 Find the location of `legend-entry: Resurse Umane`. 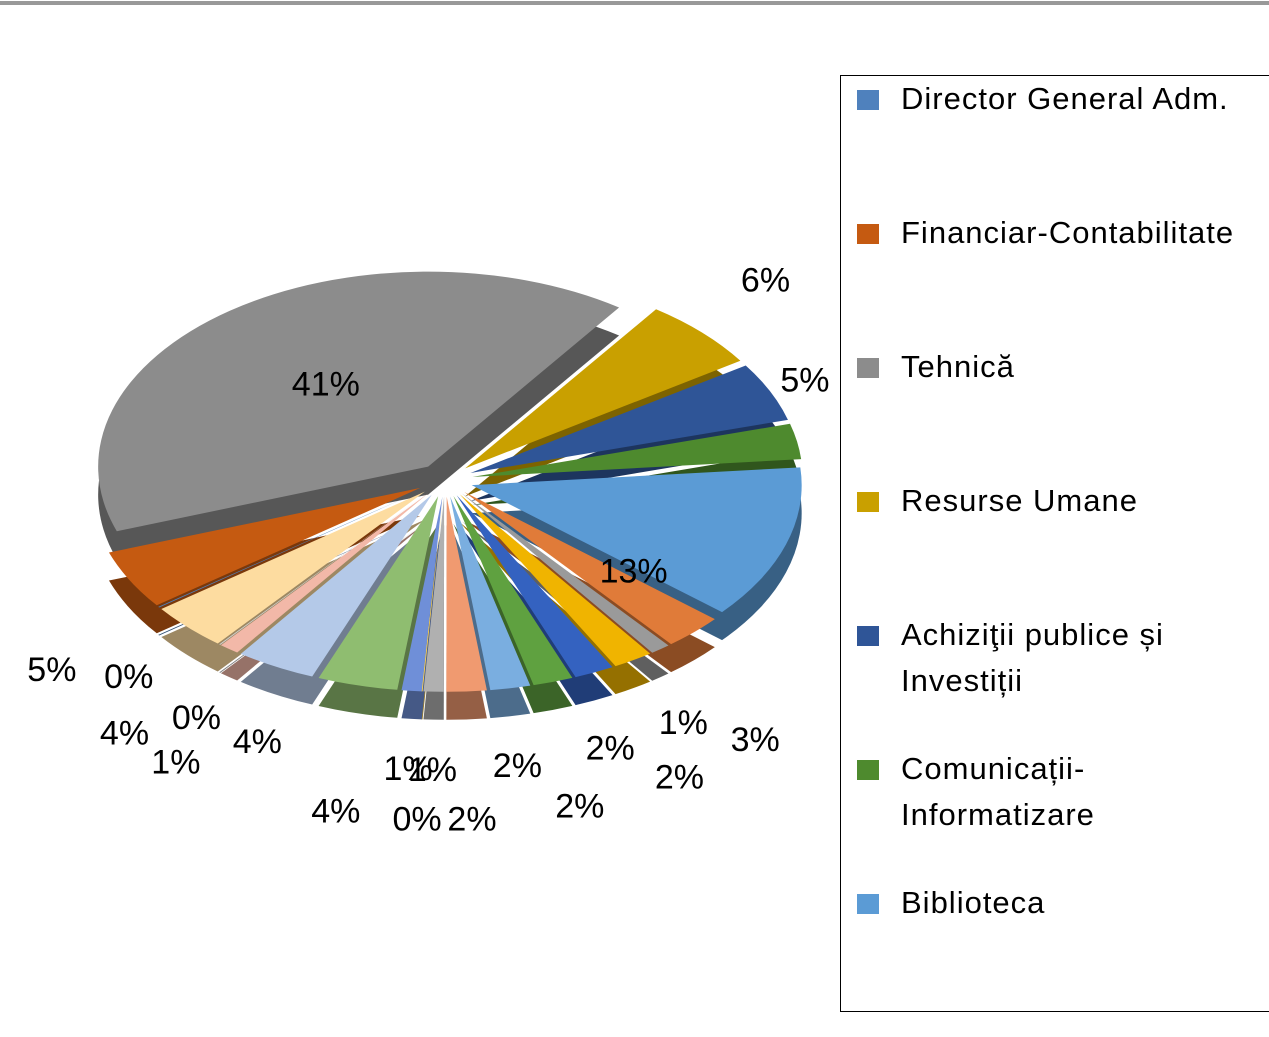

legend-entry: Resurse Umane is located at coordinates (1063, 501).